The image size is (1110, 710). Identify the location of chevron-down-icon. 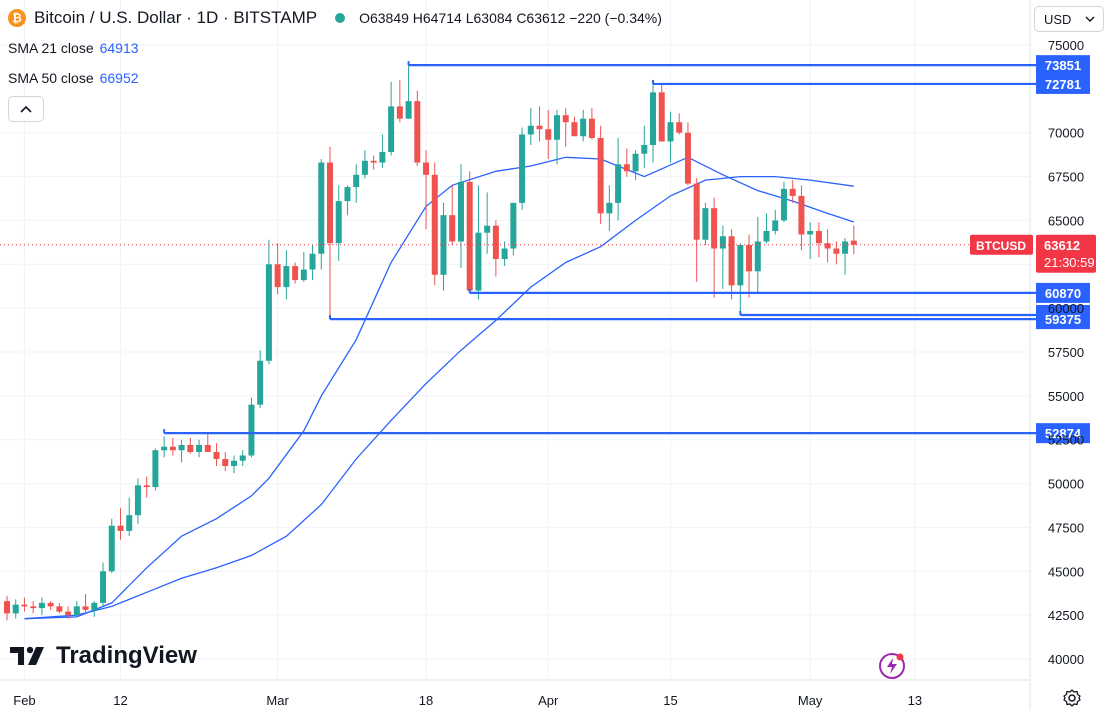
(1090, 19).